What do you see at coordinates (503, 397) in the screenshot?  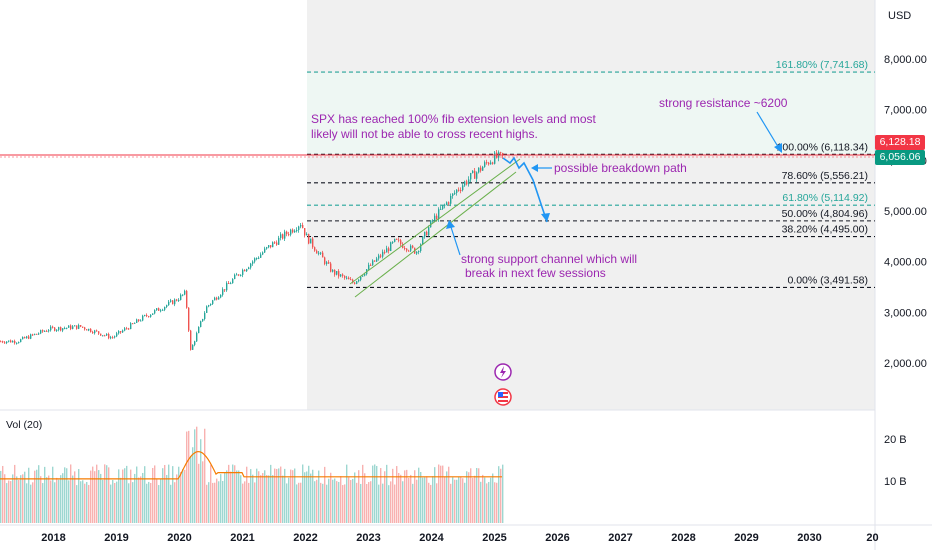 I see `us-flag-icon` at bounding box center [503, 397].